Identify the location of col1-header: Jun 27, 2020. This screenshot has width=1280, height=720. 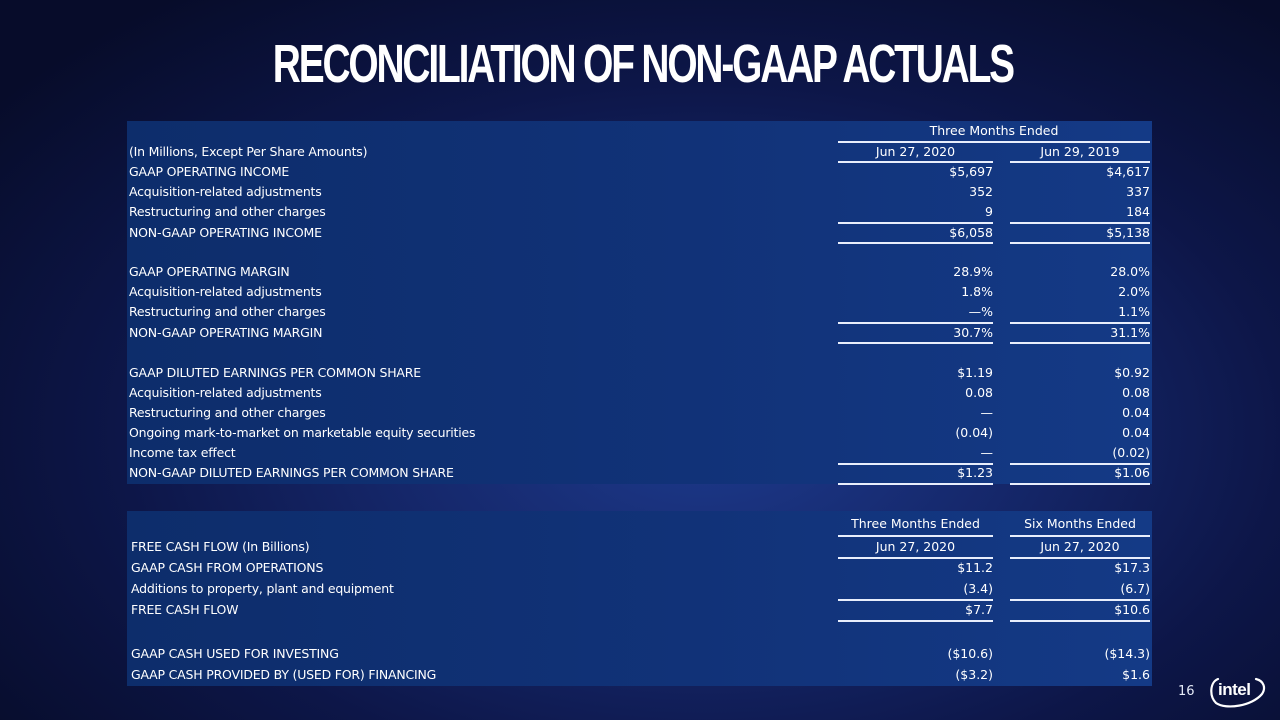
(915, 546).